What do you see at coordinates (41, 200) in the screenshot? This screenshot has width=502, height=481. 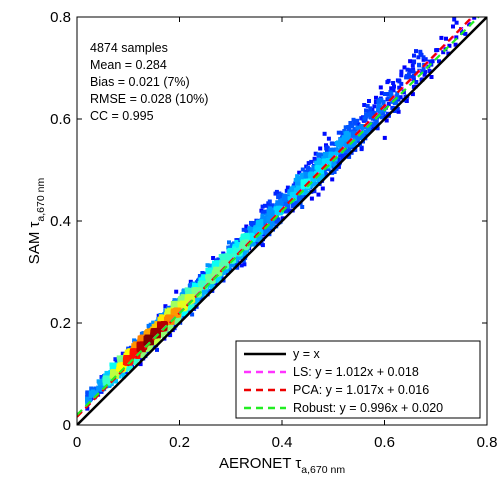 I see `y-axis-label-sub: a,670 nm` at bounding box center [41, 200].